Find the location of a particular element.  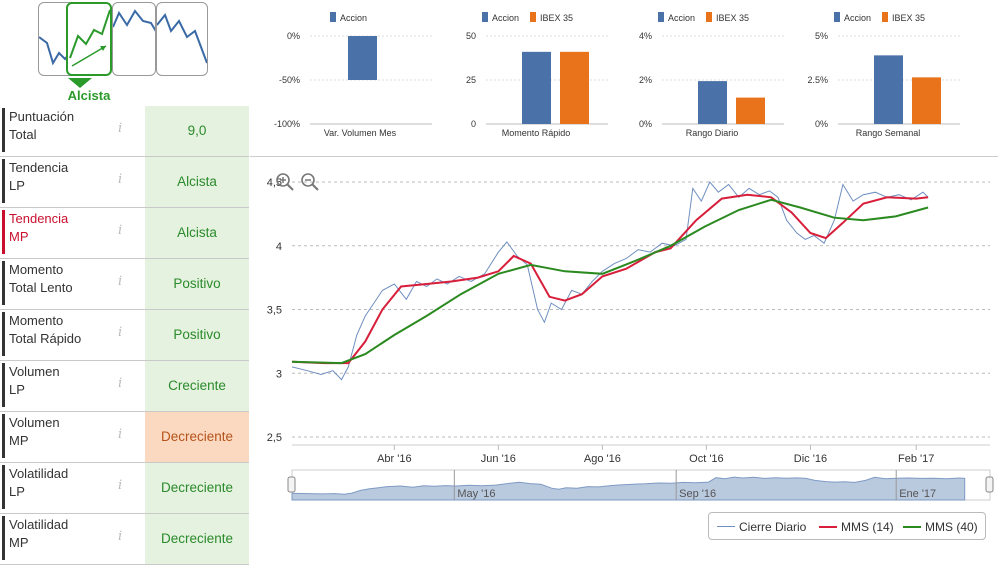

metric-label-line: Total Lento is located at coordinates (41, 287).